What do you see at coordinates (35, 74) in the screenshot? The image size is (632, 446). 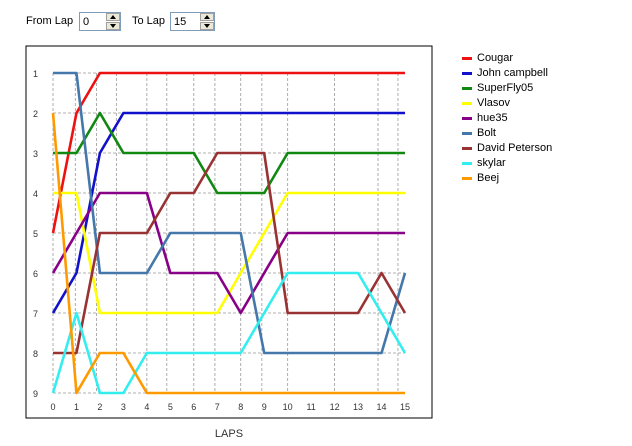 I see `y-tick-label: 1` at bounding box center [35, 74].